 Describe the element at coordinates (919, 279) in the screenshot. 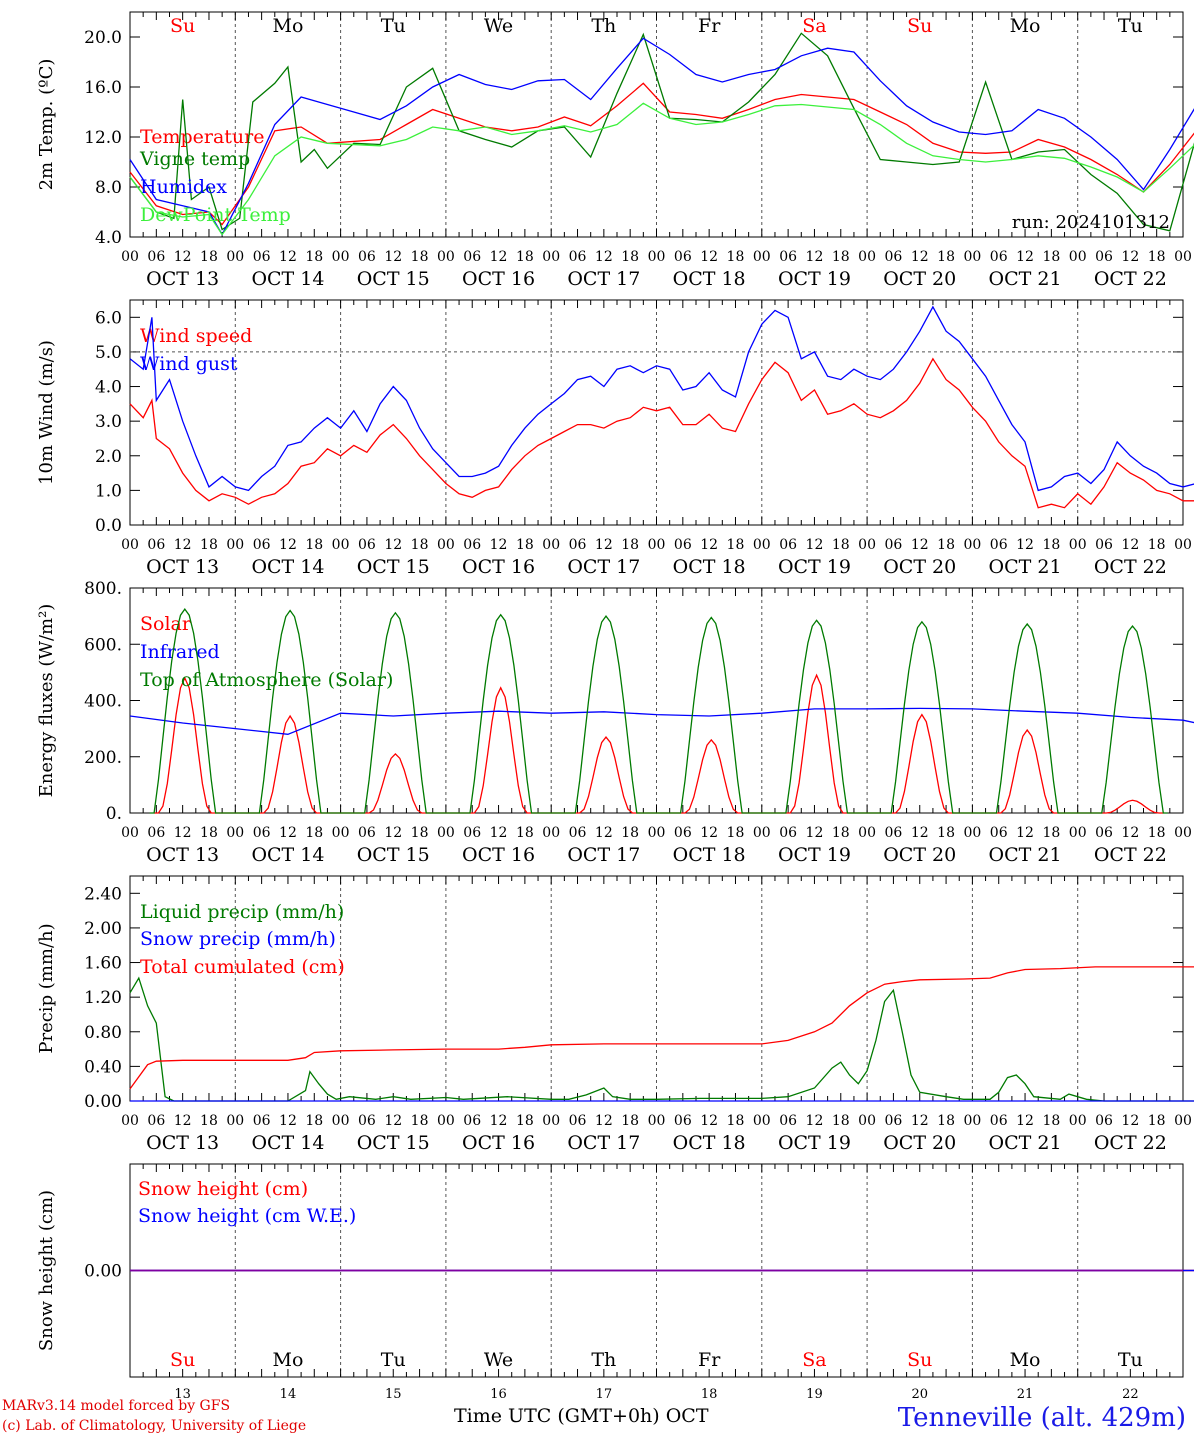

I see `date-label: OCT 20` at that location.